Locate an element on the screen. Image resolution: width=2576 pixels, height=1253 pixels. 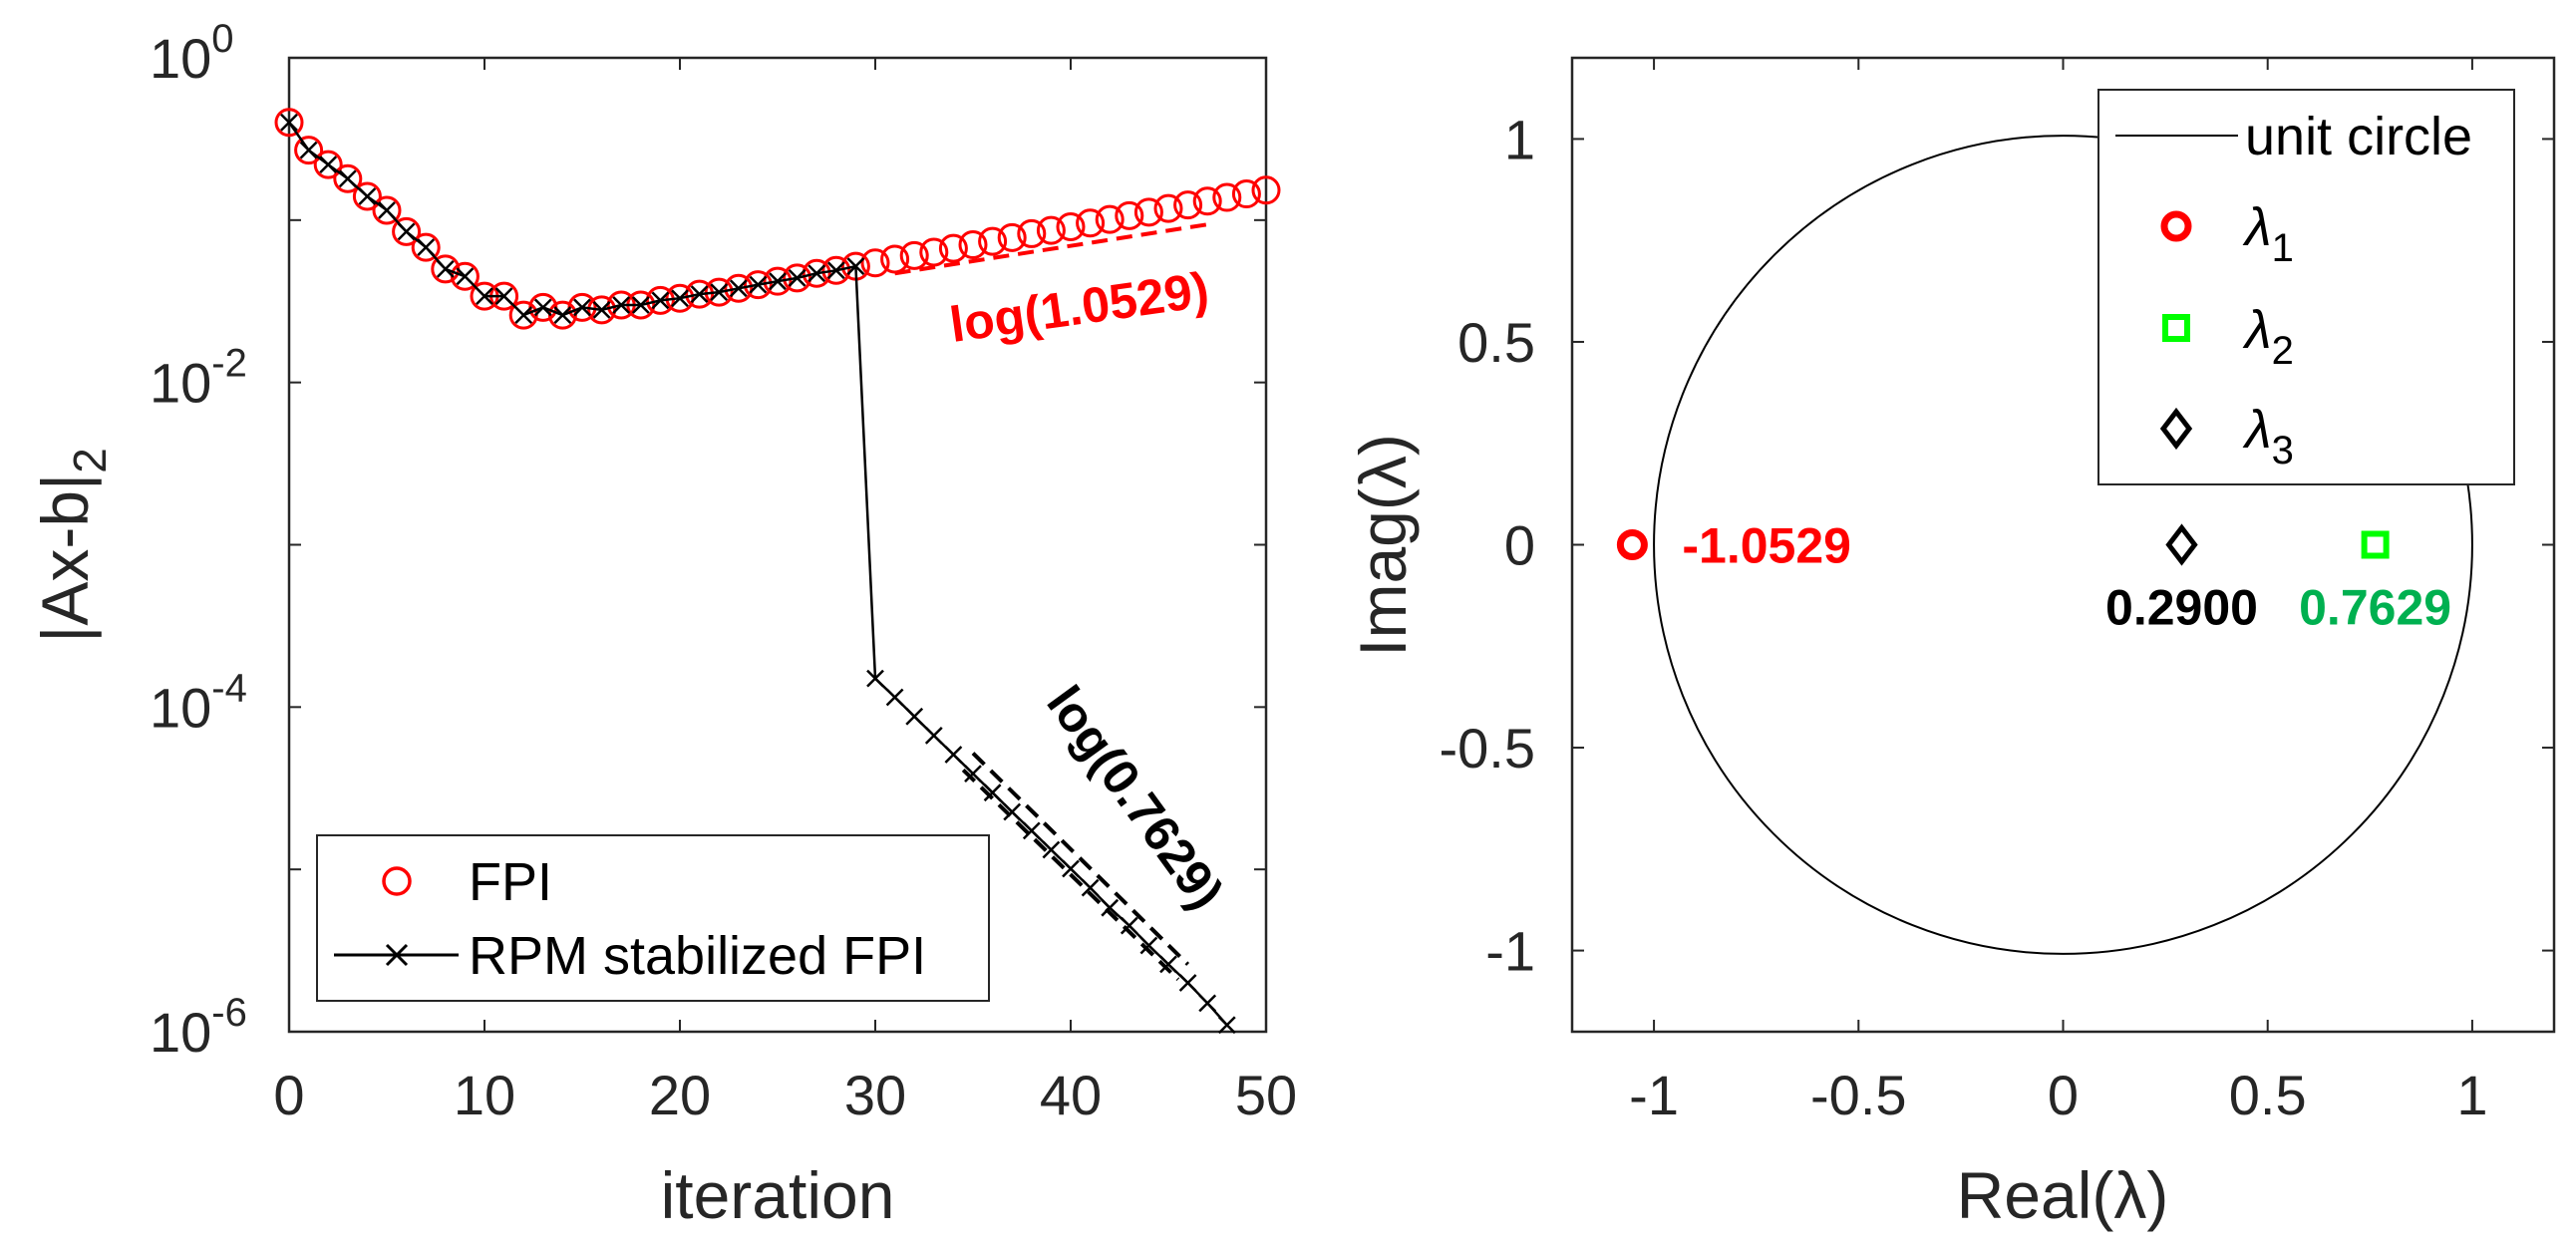
y-tick-label: 1 is located at coordinates (1519, 139).